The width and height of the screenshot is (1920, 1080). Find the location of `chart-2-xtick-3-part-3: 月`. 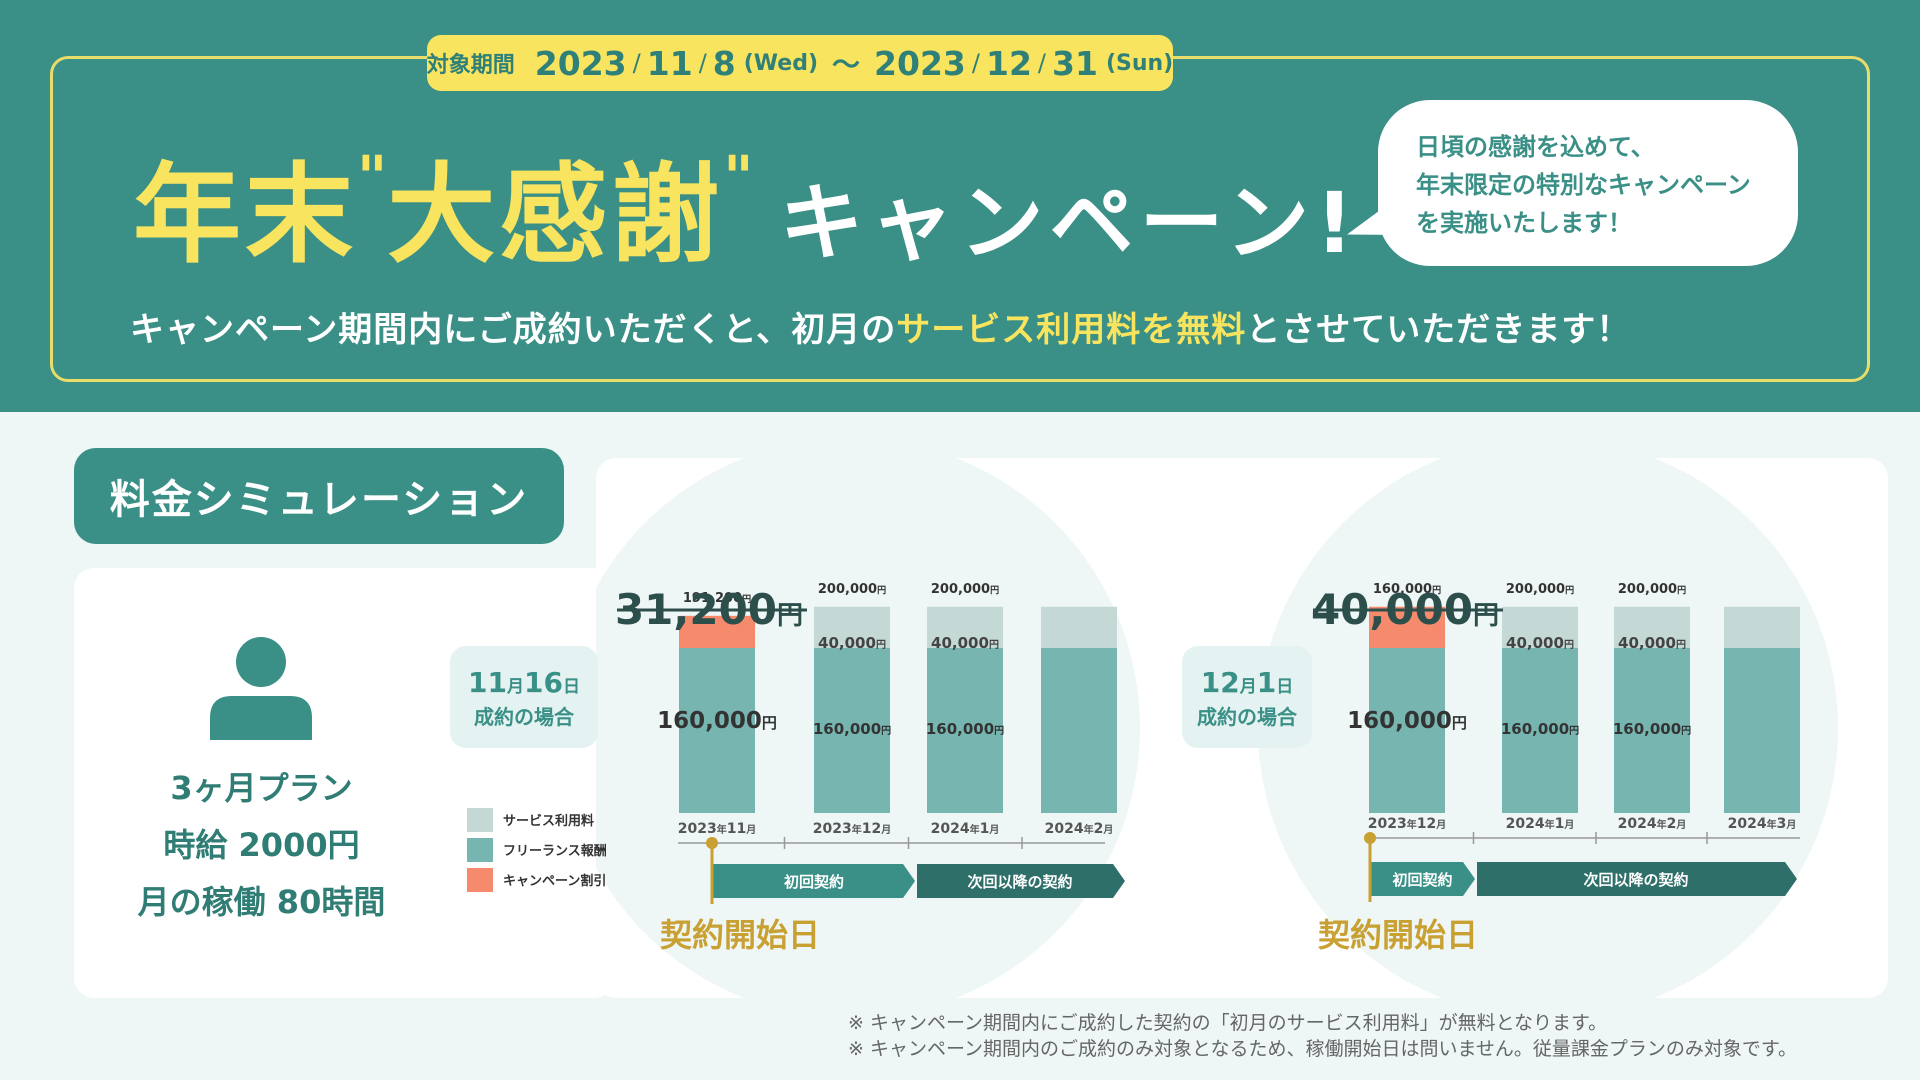

chart-2-xtick-3-part-3: 月 is located at coordinates (1790, 825).